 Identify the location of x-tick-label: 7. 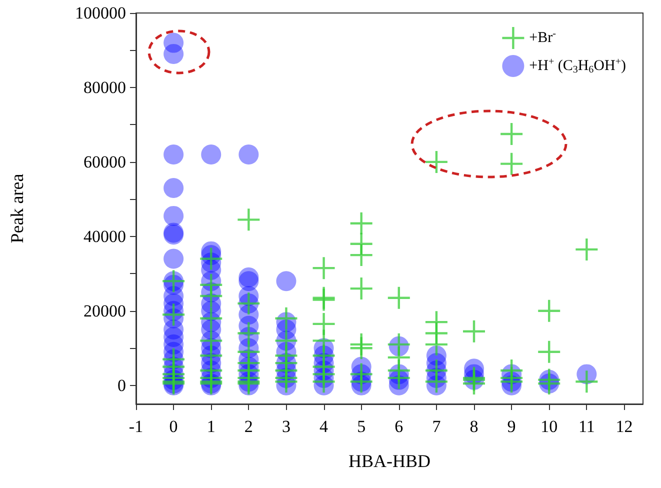
(437, 426).